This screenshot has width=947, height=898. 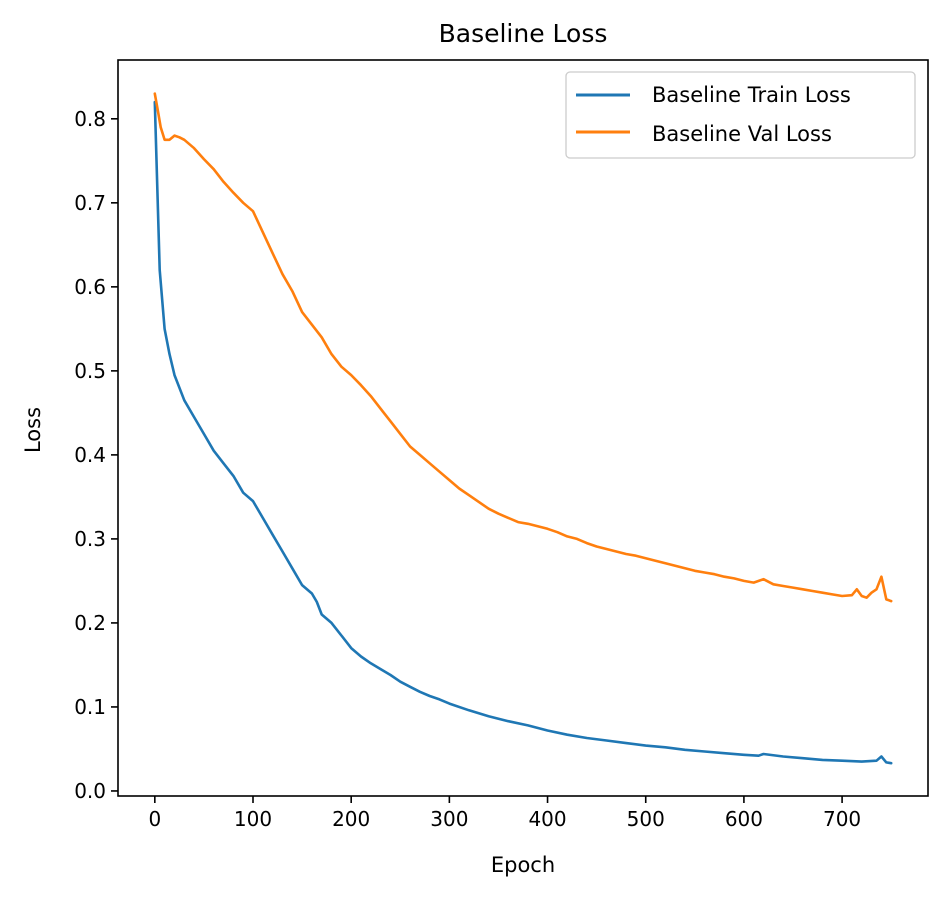 I want to click on y-tick-label: 0.3, so click(x=90, y=539).